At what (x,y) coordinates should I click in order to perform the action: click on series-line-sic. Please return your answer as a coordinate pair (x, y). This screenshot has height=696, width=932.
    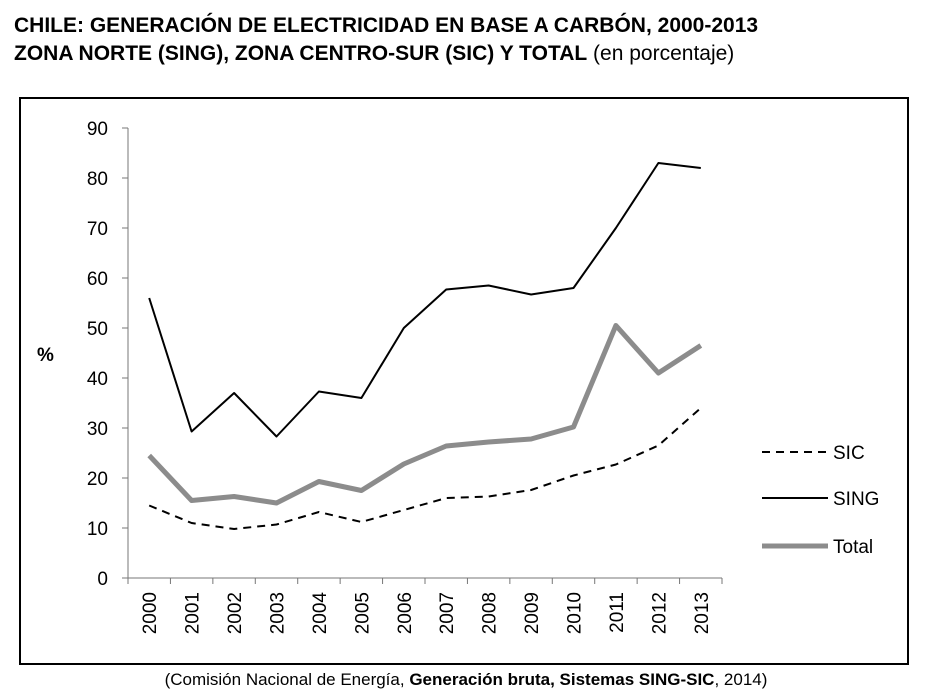
    Looking at the image, I should click on (425, 468).